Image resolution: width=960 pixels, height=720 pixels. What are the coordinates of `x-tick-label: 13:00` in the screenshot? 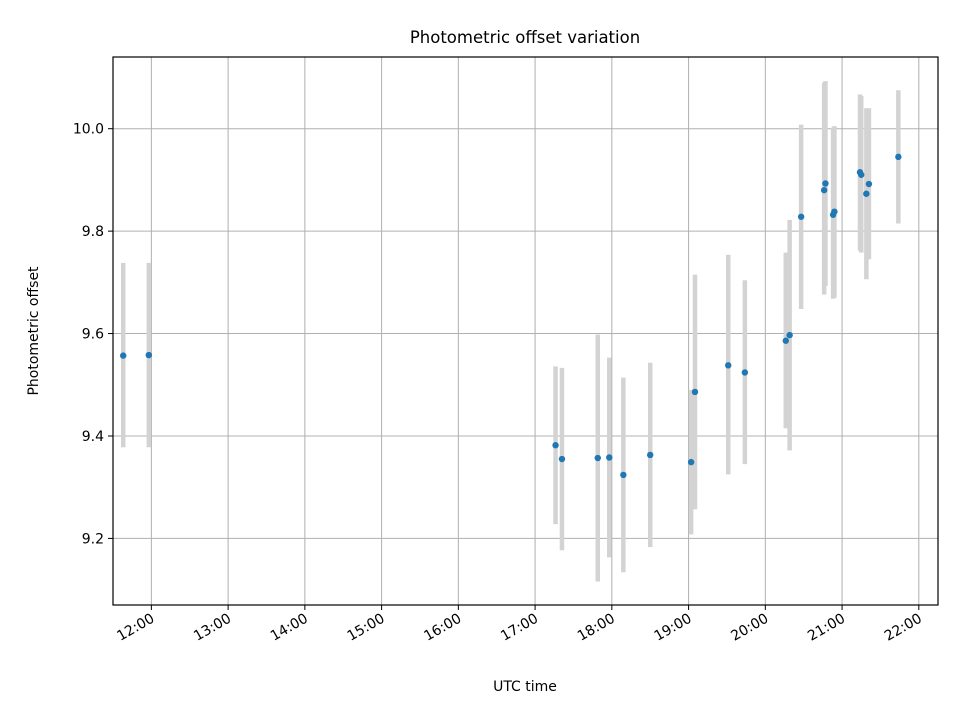 It's located at (212, 628).